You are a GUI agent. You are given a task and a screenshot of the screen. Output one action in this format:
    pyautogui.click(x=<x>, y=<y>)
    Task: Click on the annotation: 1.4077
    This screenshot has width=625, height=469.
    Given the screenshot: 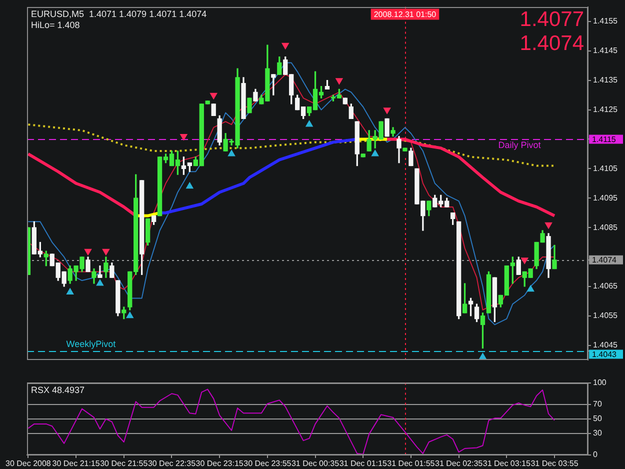 What is the action you would take?
    pyautogui.click(x=552, y=20)
    